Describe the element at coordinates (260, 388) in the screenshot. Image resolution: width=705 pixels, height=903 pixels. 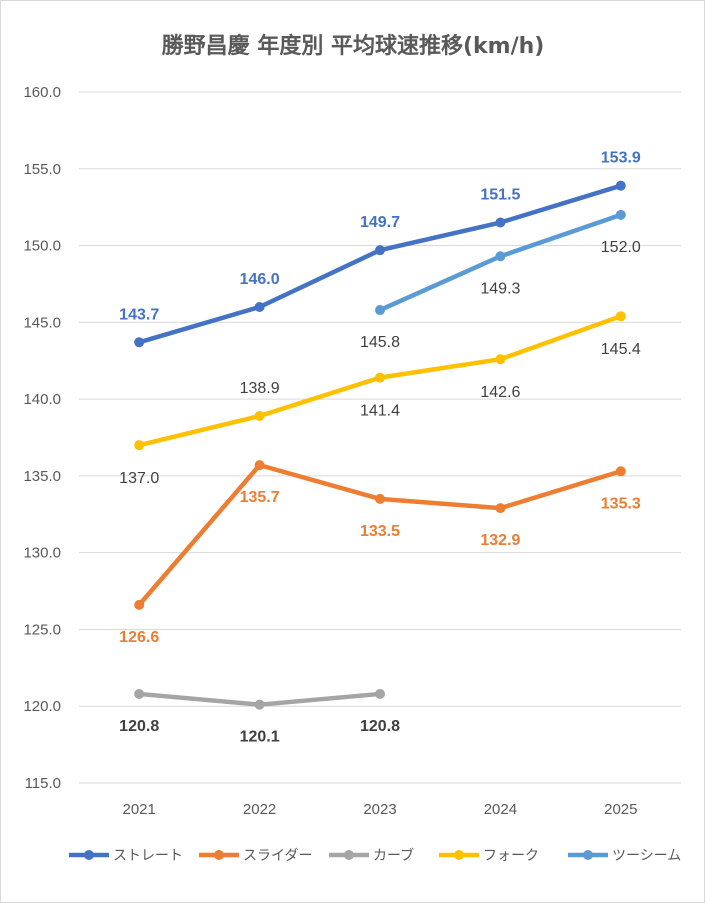
I see `data-label: 138.9` at that location.